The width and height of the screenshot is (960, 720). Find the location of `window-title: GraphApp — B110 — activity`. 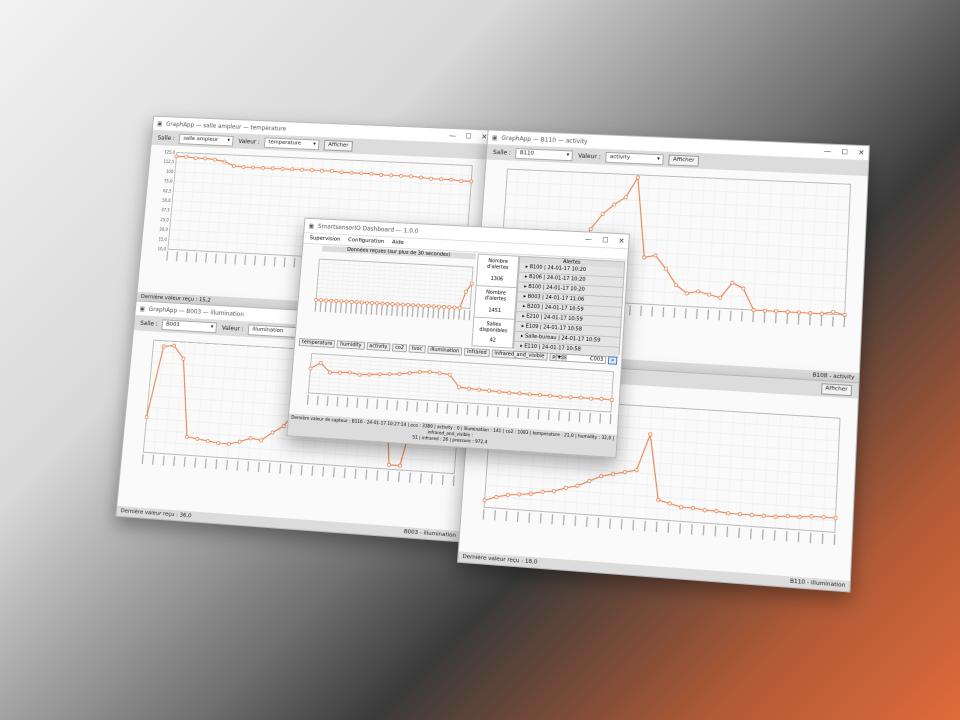

window-title: GraphApp — B110 — activity is located at coordinates (544, 139).